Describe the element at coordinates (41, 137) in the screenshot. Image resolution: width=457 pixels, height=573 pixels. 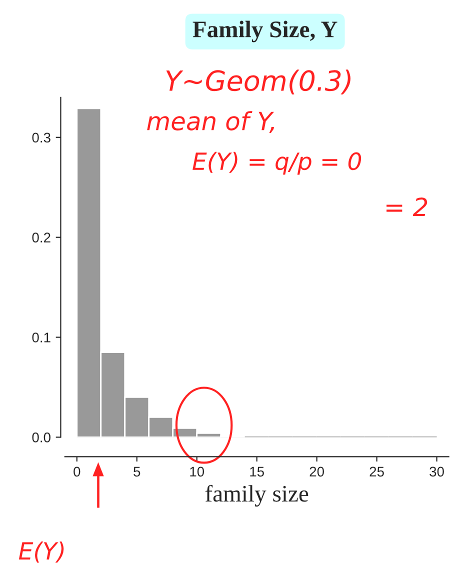
I see `y-tick-label: 0.3` at that location.